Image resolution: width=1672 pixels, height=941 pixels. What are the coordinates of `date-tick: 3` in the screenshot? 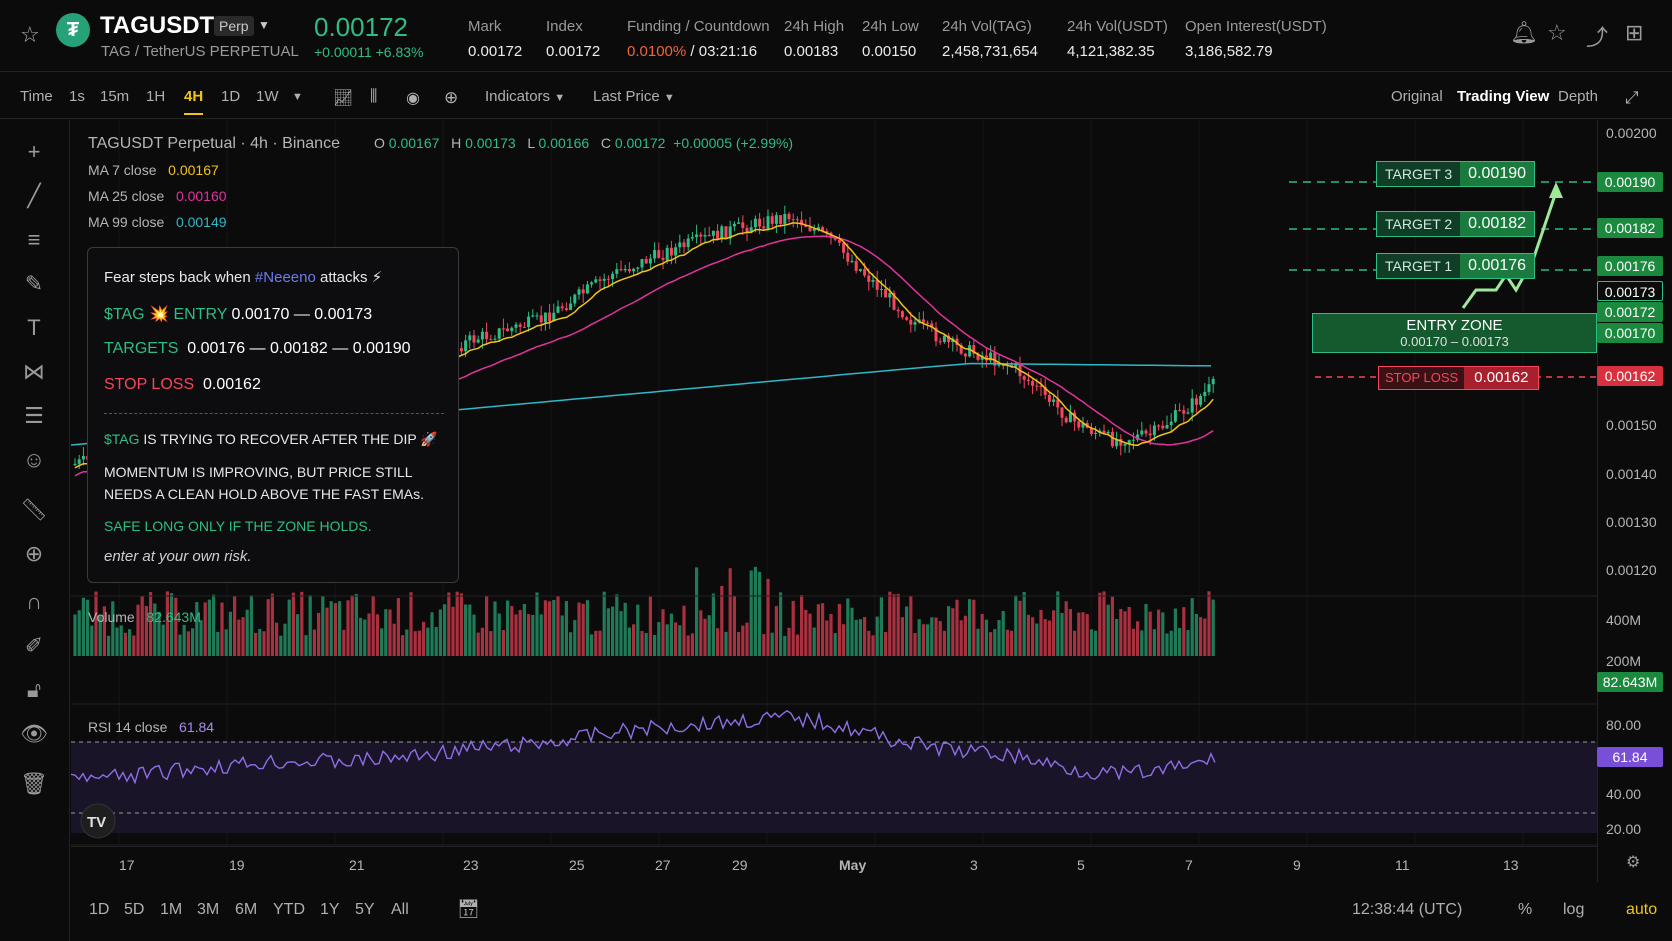 It's located at (974, 865).